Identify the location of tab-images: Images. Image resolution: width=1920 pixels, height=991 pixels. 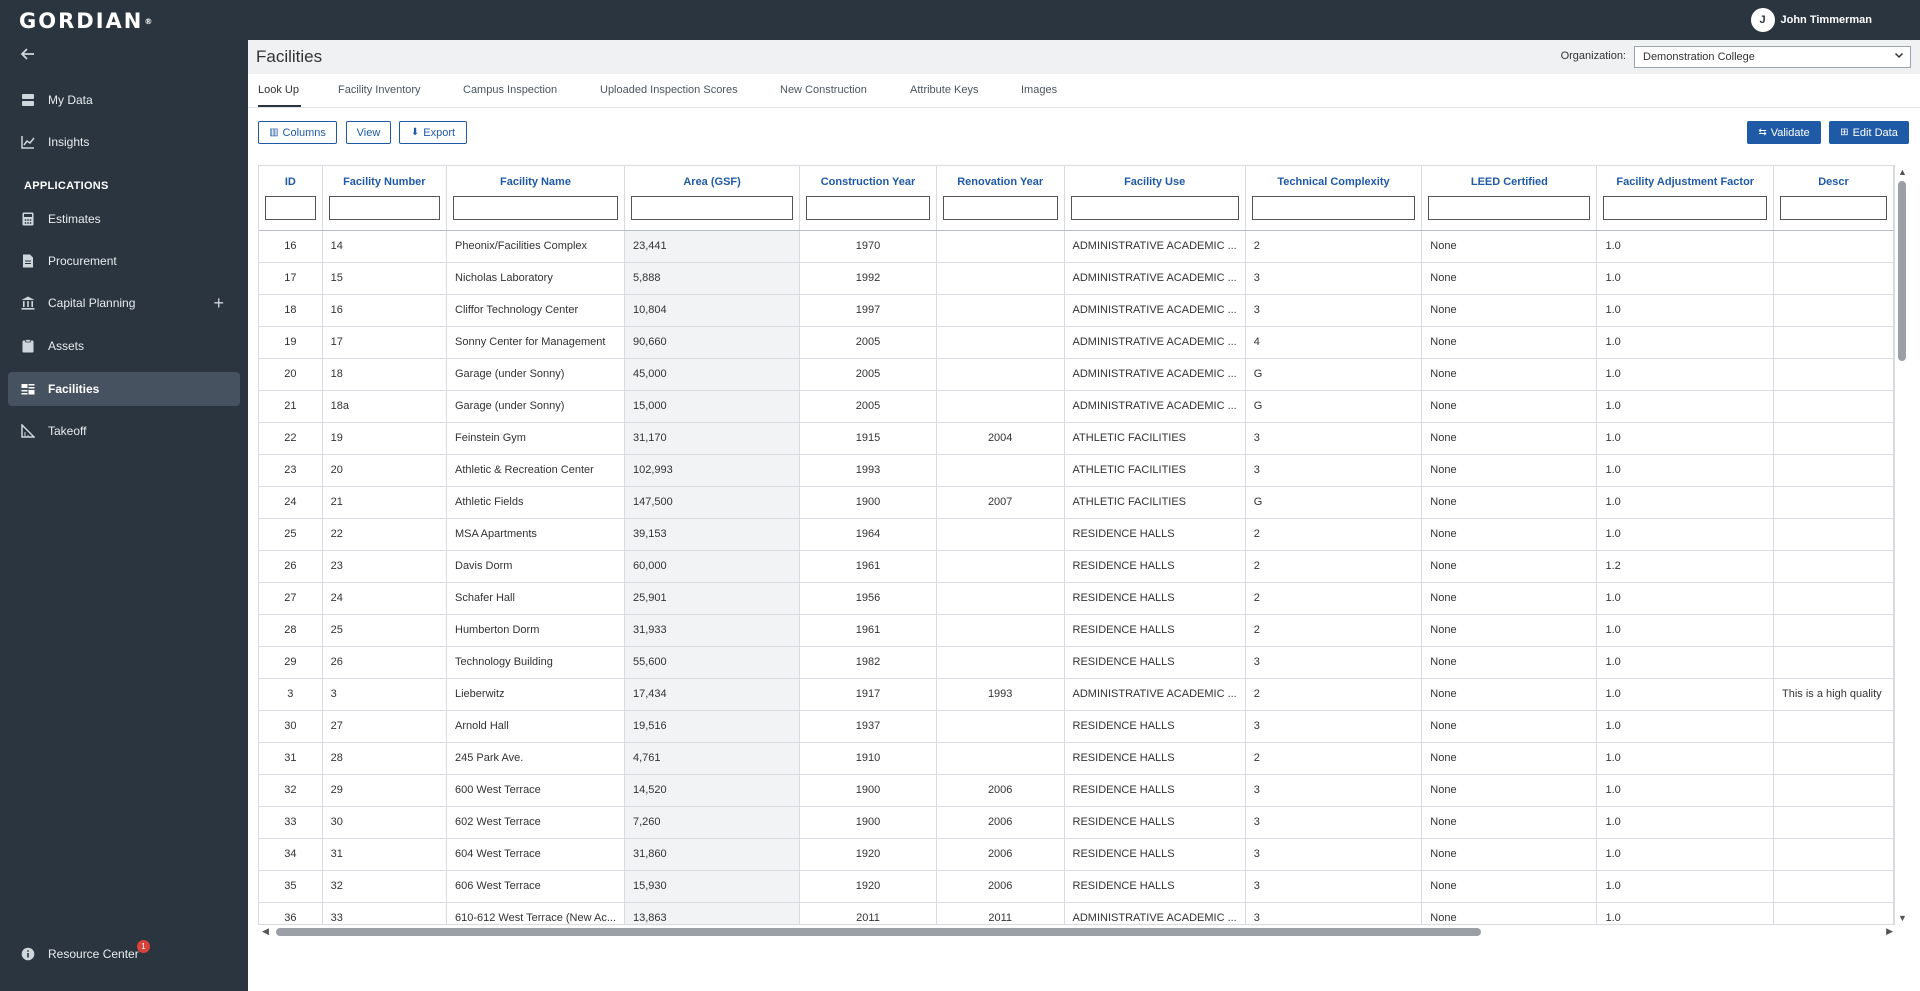
(1039, 90).